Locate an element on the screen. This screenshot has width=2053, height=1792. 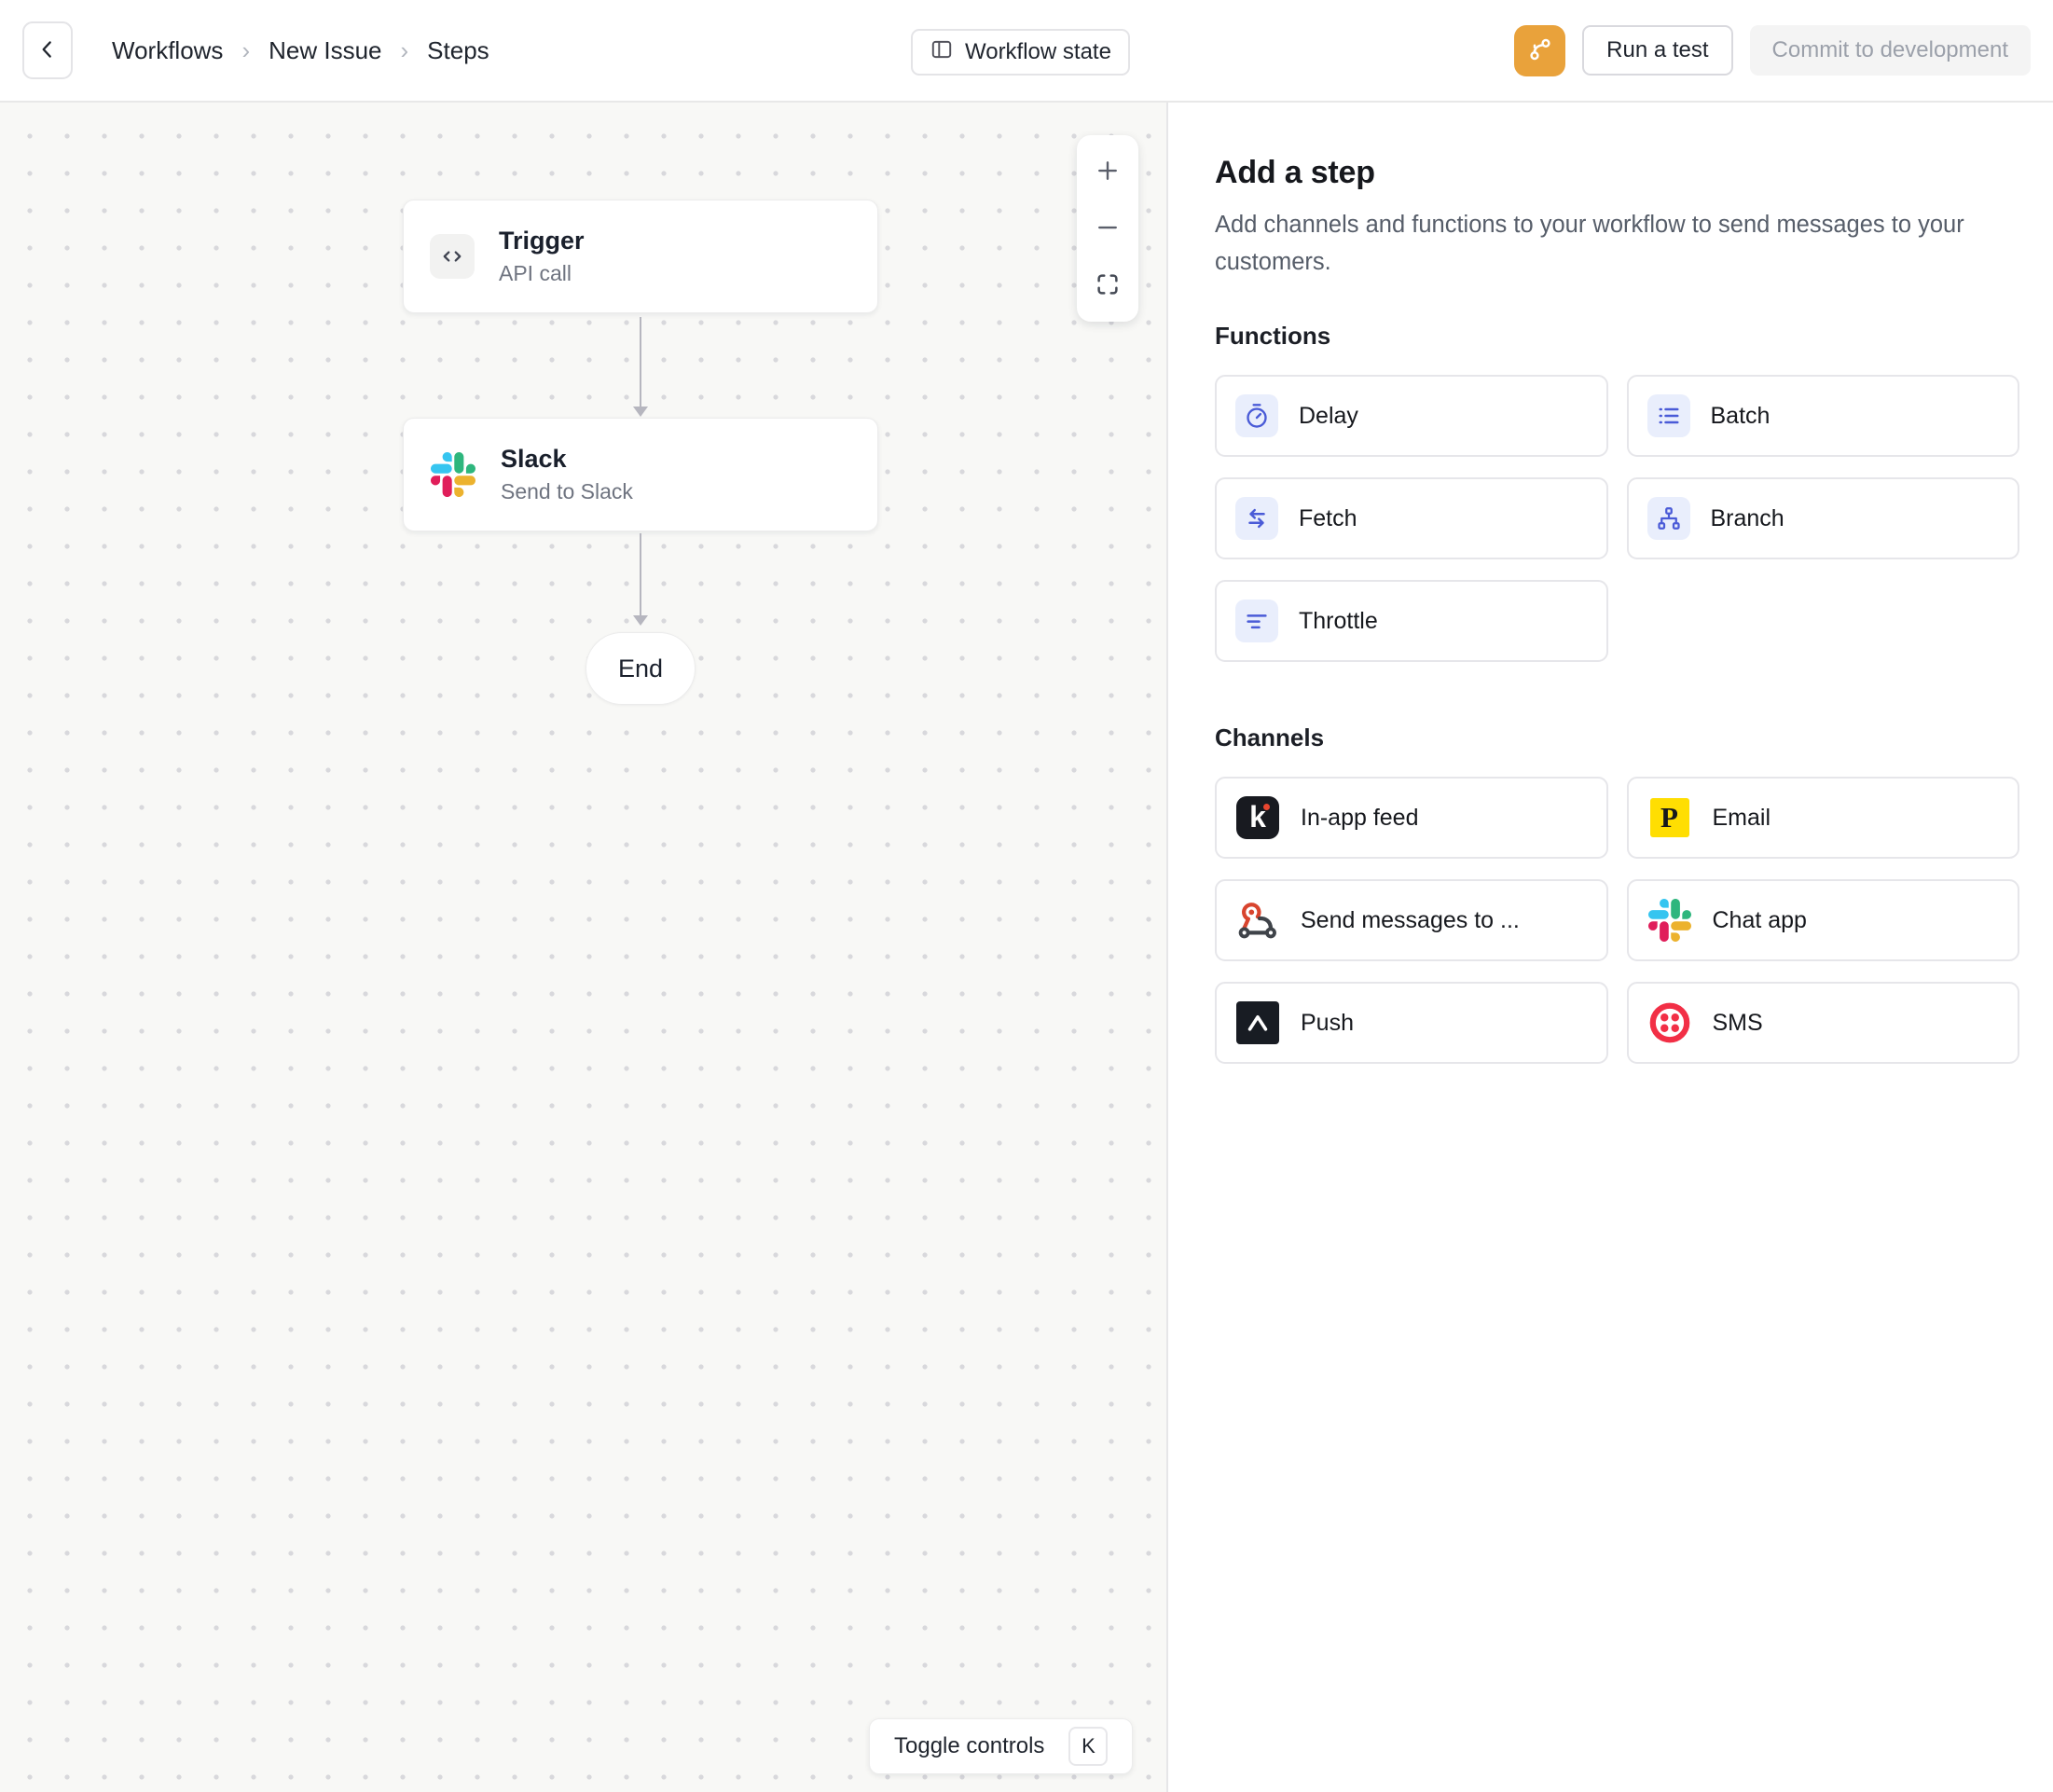
minus-icon is located at coordinates (1108, 229).